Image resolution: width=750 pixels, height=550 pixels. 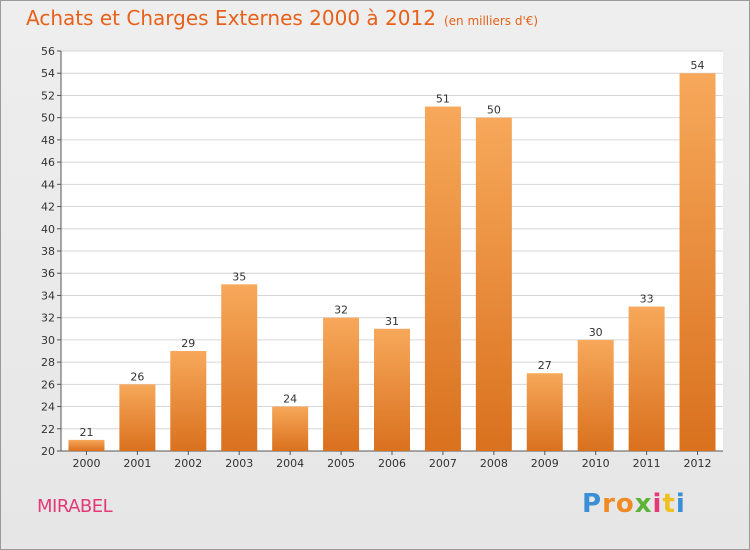 I want to click on x-tick-label: 2012, so click(x=698, y=463).